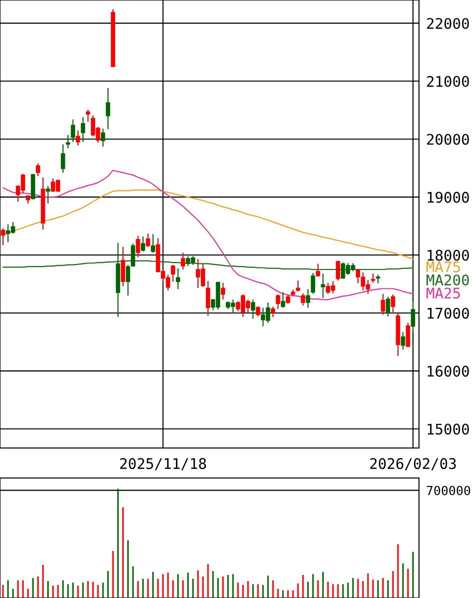  What do you see at coordinates (448, 81) in the screenshot?
I see `y-tick-label: 21000` at bounding box center [448, 81].